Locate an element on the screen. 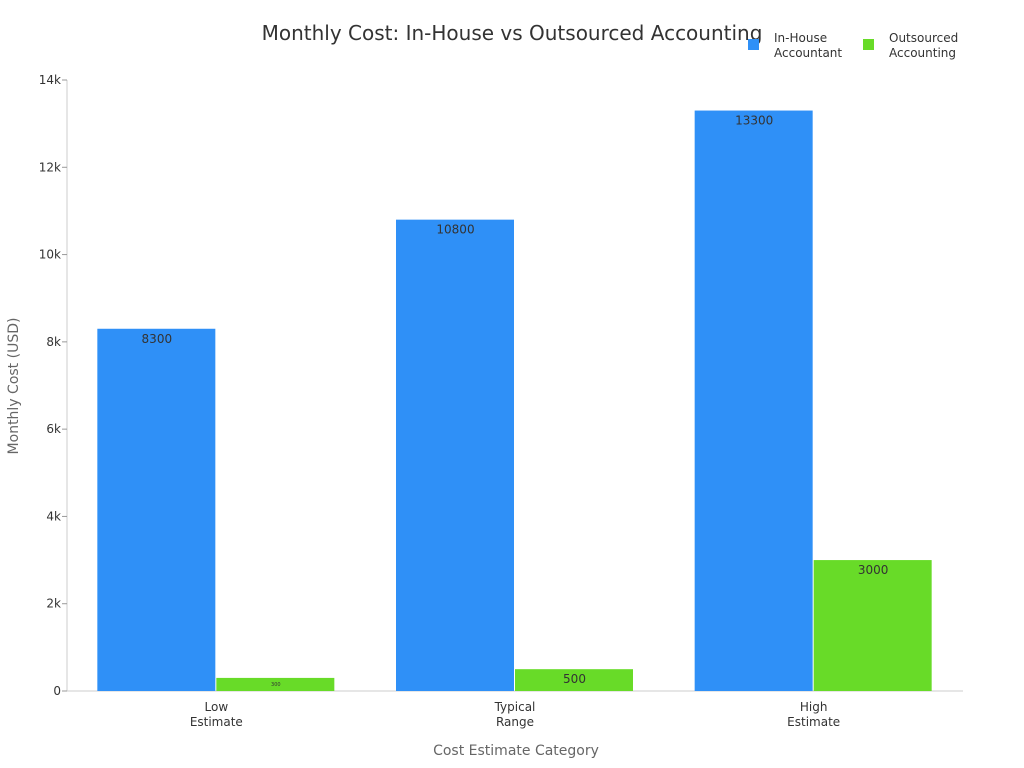  y-tick-label: 6k is located at coordinates (53, 429).